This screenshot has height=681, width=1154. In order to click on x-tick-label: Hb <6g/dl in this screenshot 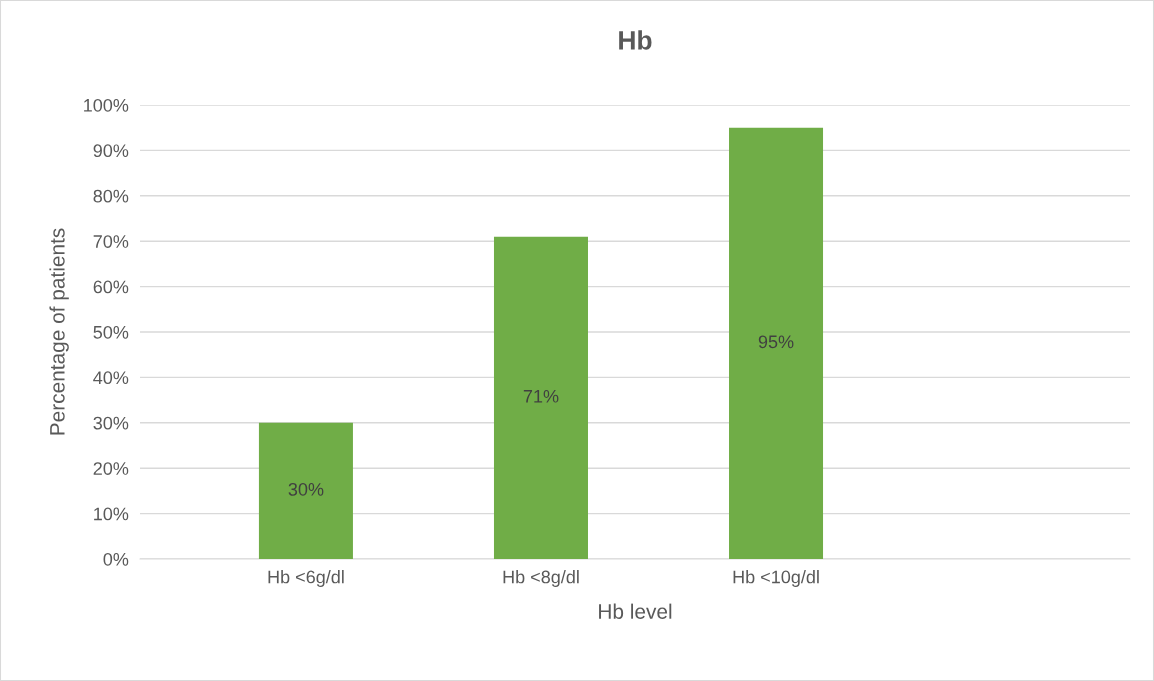, I will do `click(306, 578)`.